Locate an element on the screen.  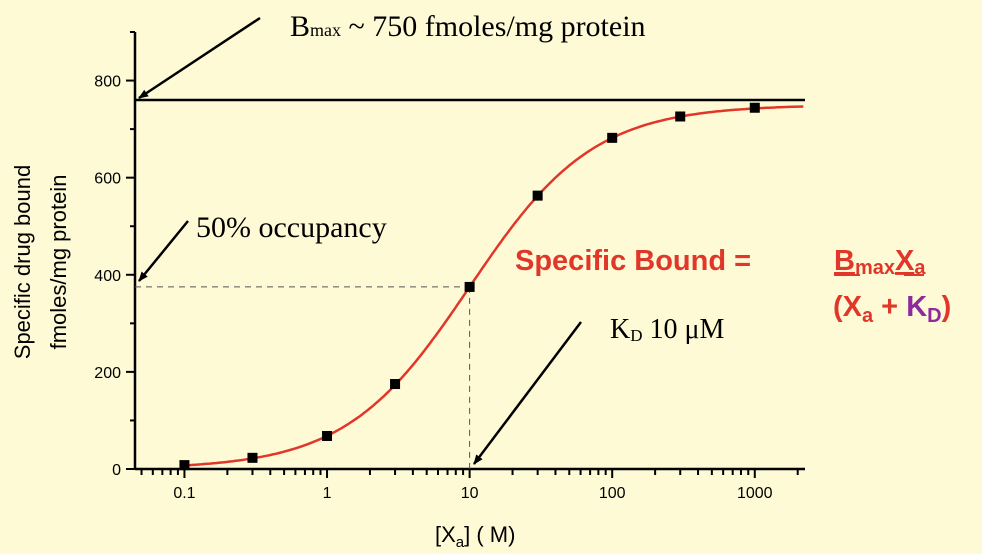
x-tick-label: 1 is located at coordinates (327, 493).